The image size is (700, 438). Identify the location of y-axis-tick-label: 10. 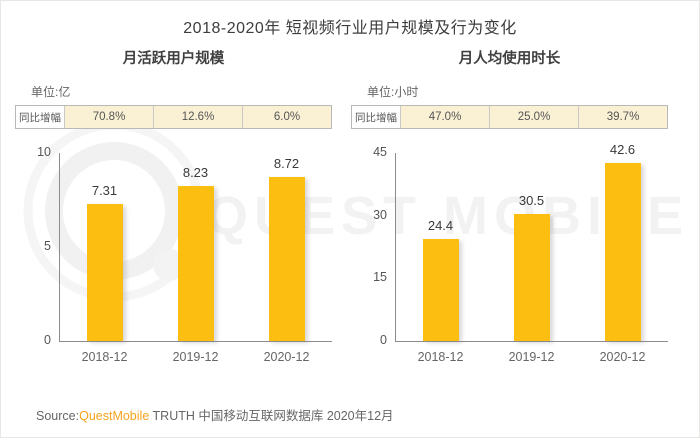
(44, 152).